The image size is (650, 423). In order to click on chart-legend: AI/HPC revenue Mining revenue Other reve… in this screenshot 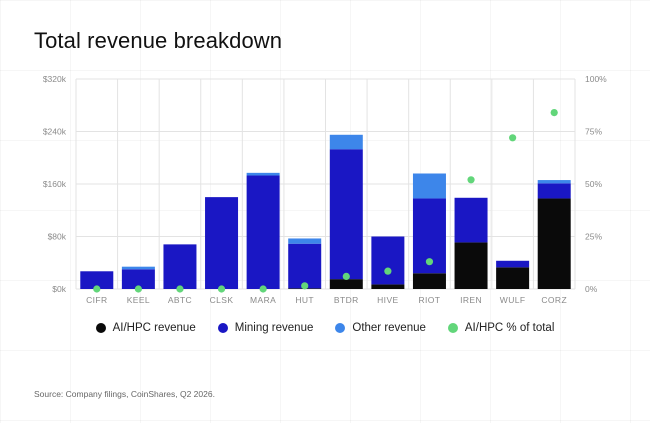, I will do `click(325, 328)`.